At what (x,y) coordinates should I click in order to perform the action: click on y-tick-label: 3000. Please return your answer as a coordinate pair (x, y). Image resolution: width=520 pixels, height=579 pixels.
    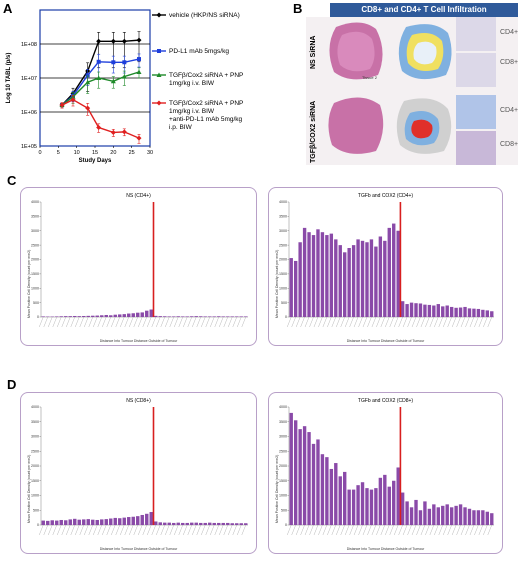
    Looking at the image, I should click on (283, 231).